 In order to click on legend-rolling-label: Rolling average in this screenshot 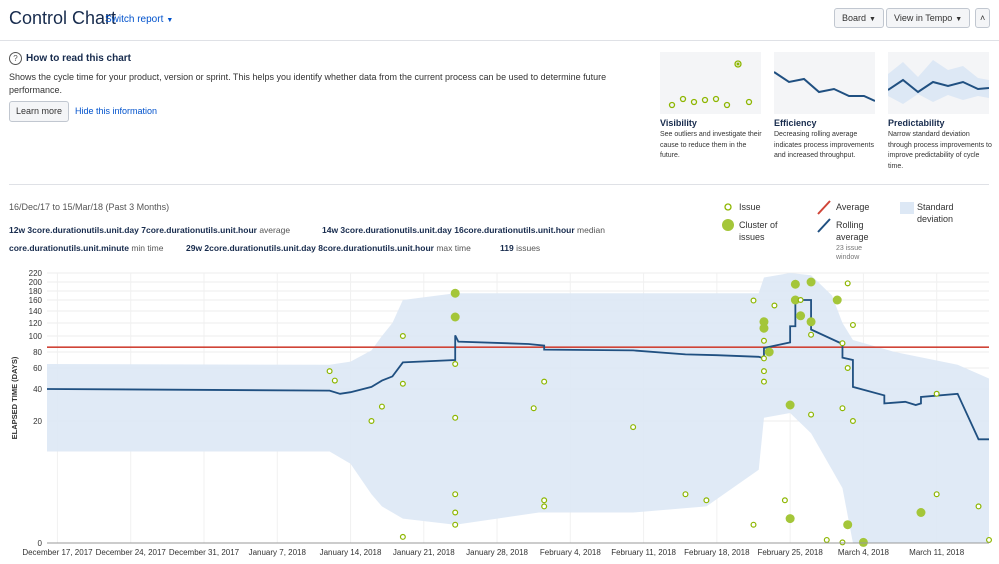, I will do `click(852, 231)`.